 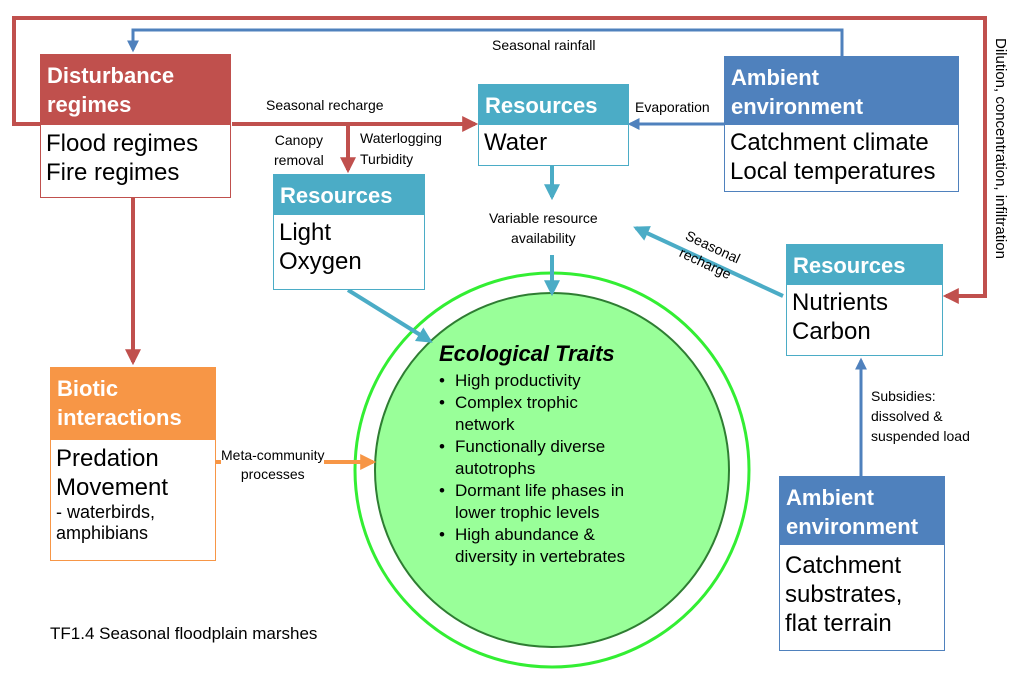 I want to click on biotic-subline1: - waterbirds,, so click(x=106, y=512).